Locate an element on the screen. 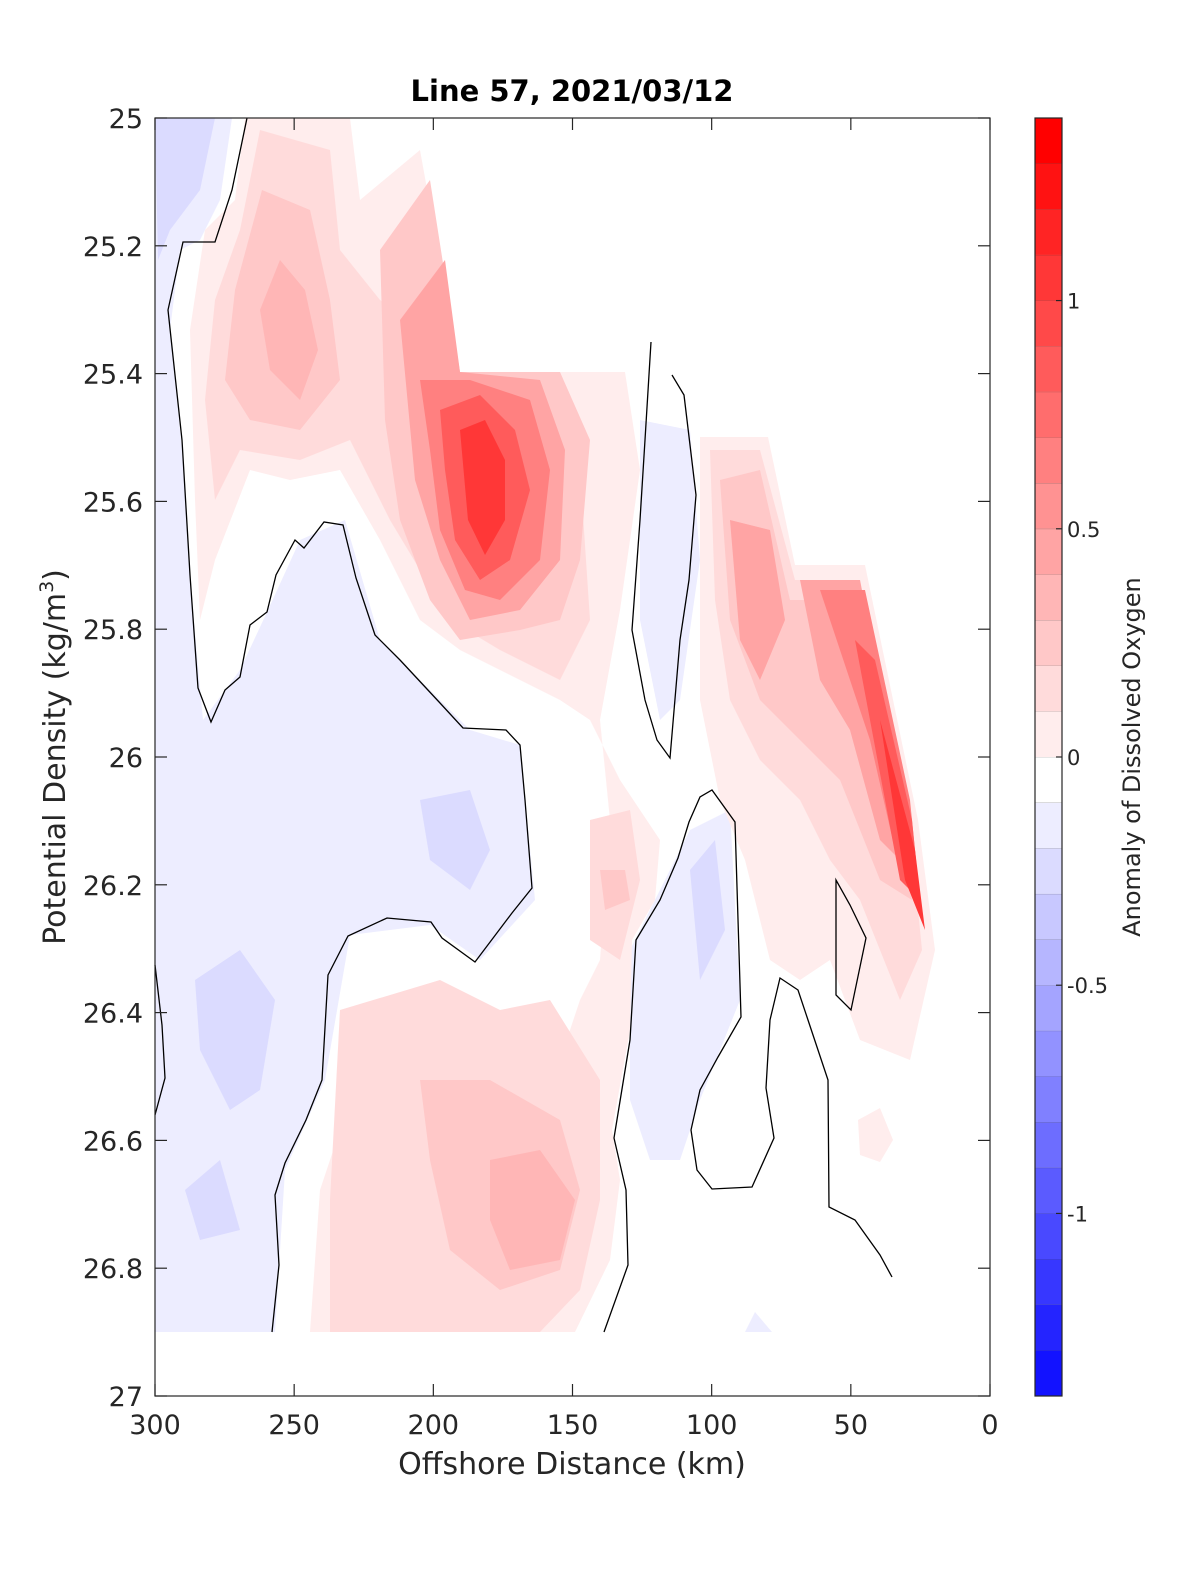  x-tick-label: 50 is located at coordinates (851, 1425).